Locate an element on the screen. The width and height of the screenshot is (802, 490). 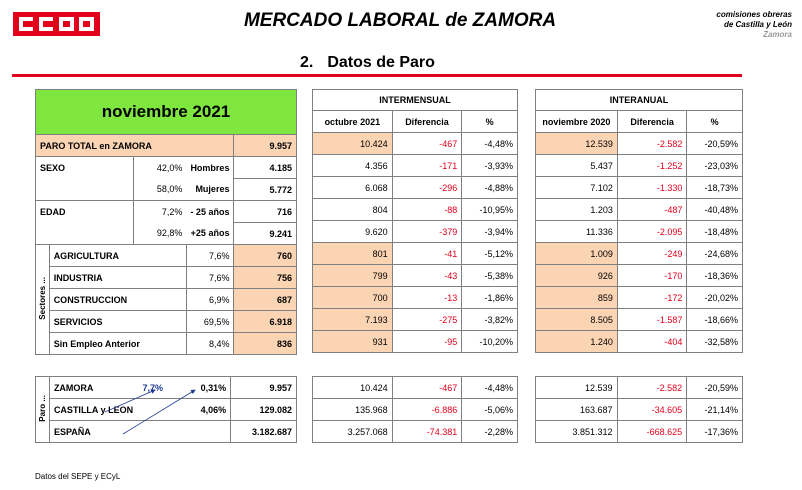
column-header: noviembre 2020 is located at coordinates (576, 121).